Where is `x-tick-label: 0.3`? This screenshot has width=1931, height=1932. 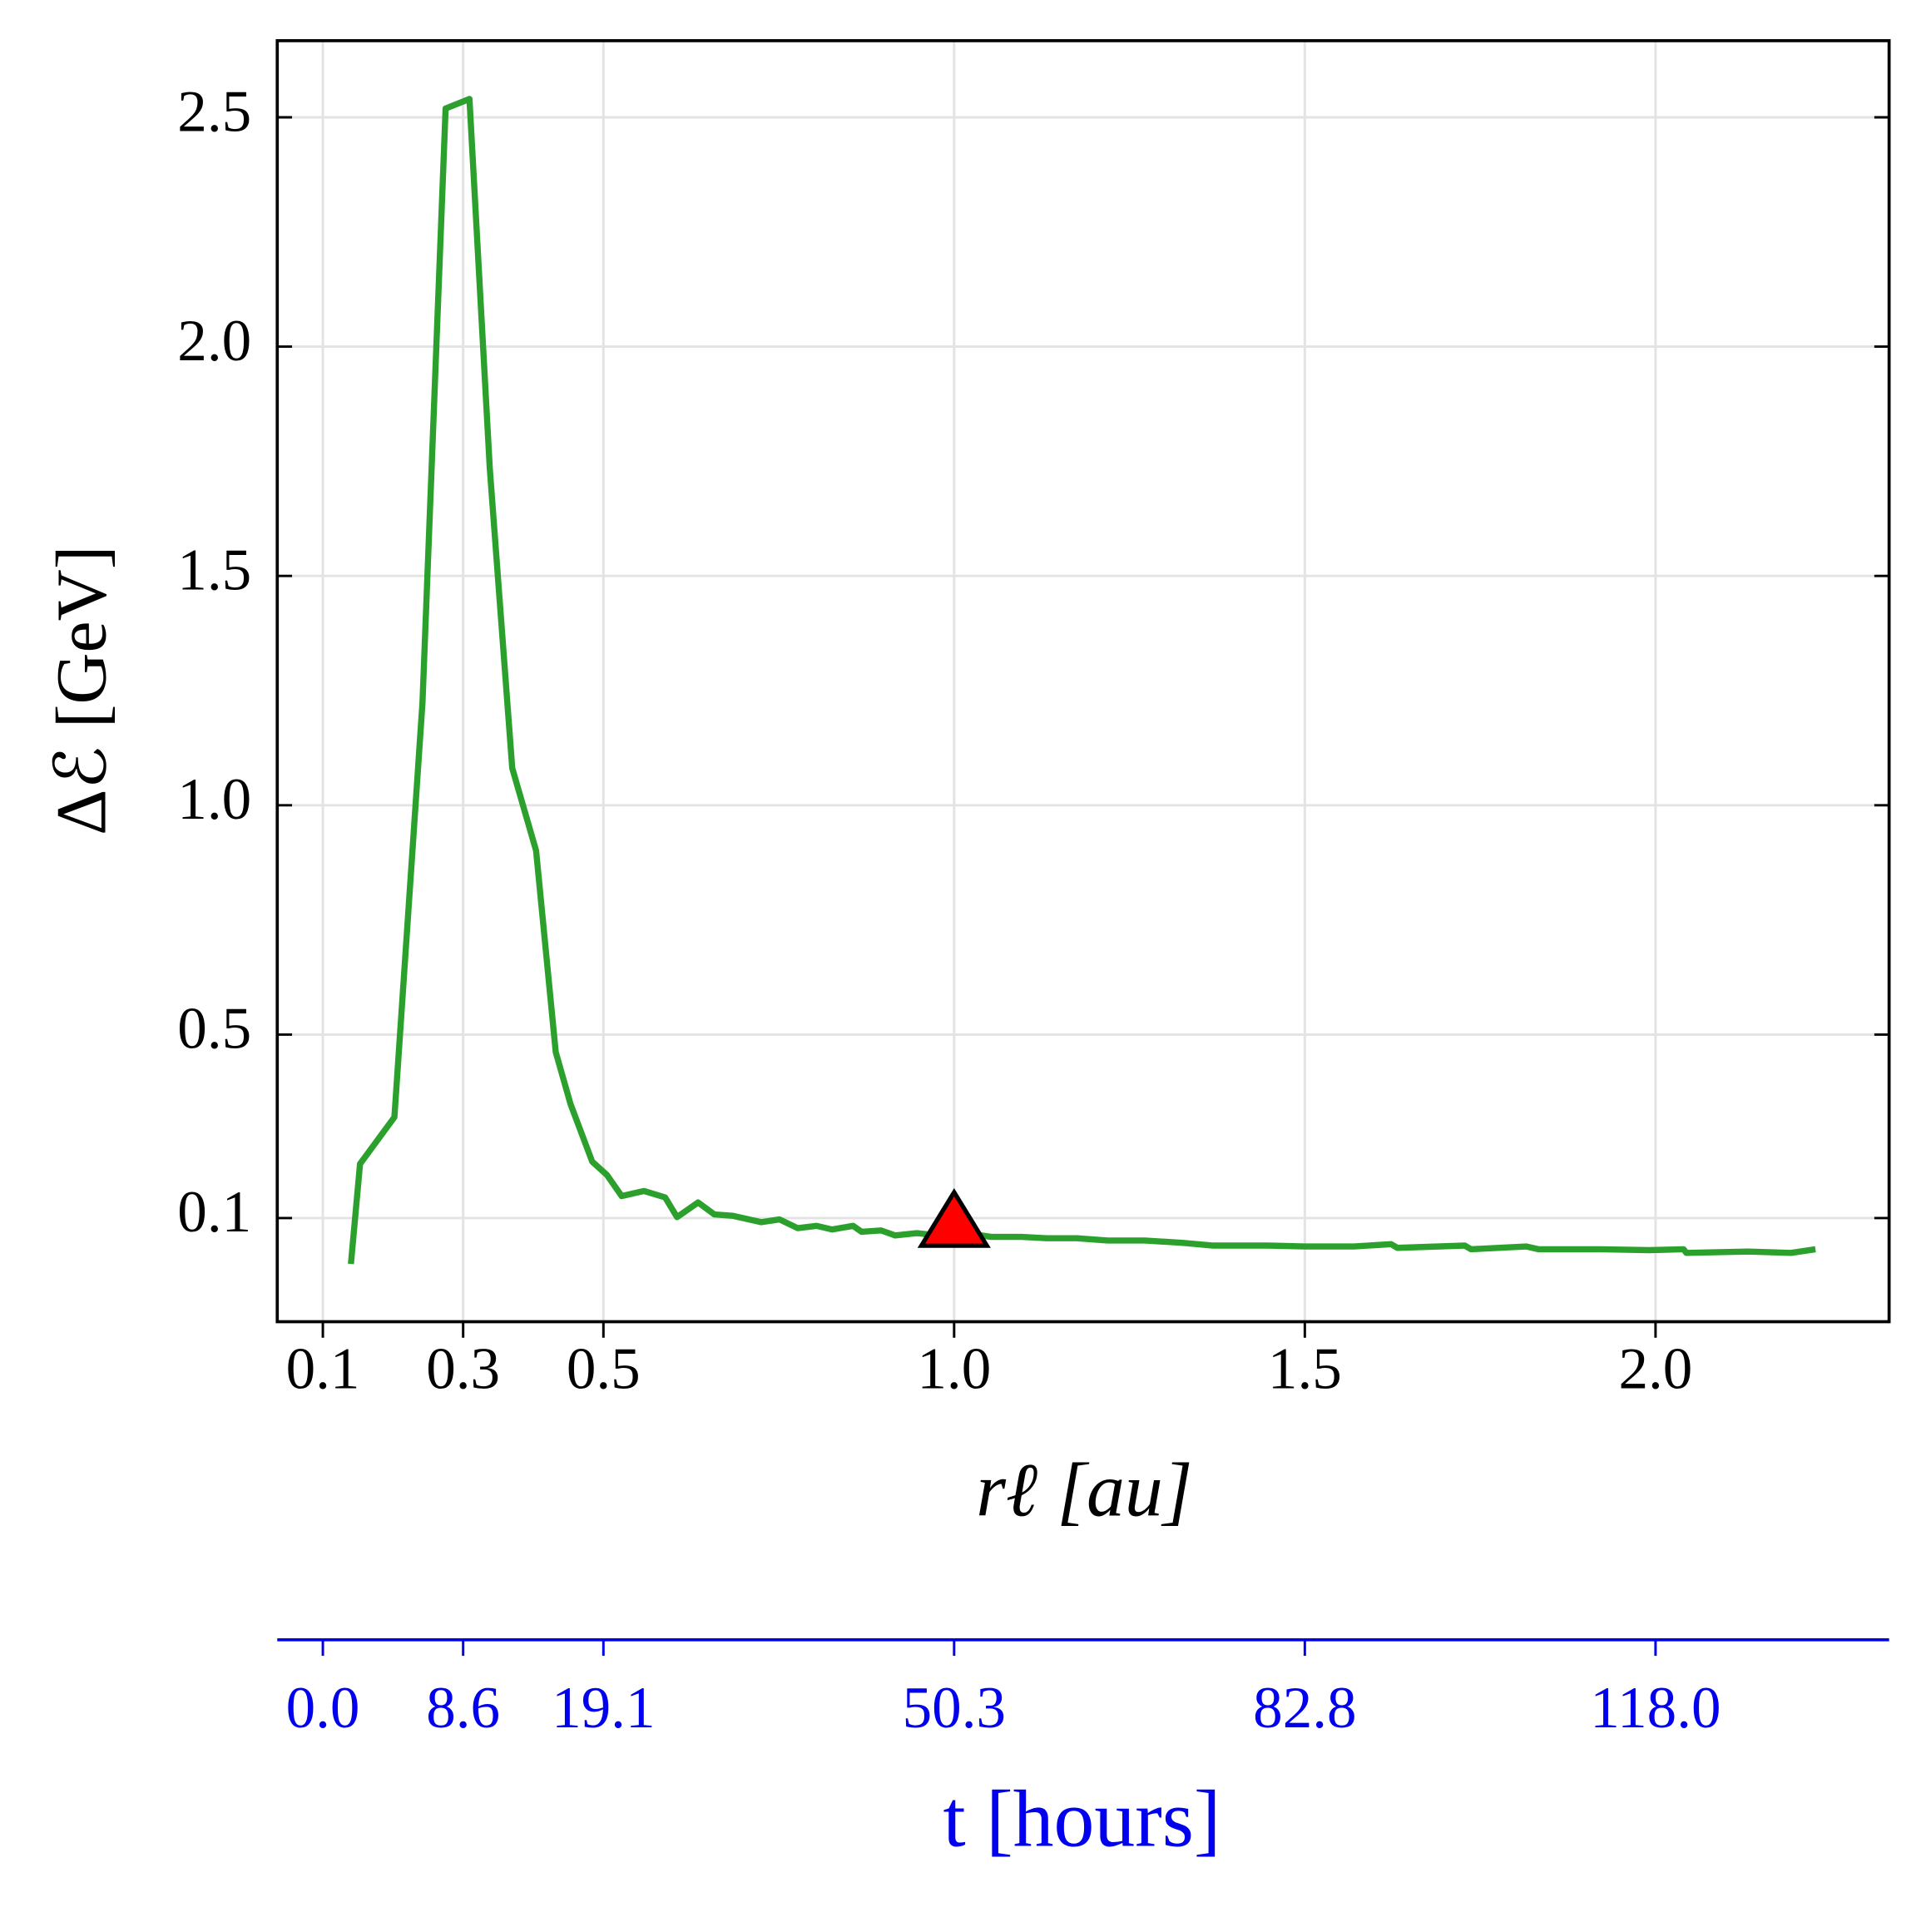
x-tick-label: 0.3 is located at coordinates (463, 1370).